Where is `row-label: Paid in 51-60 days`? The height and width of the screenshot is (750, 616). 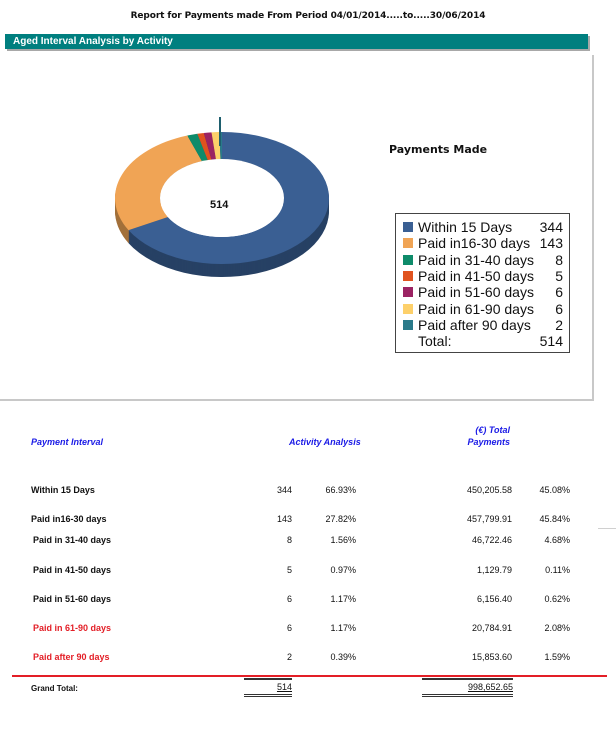
row-label: Paid in 51-60 days is located at coordinates (72, 599).